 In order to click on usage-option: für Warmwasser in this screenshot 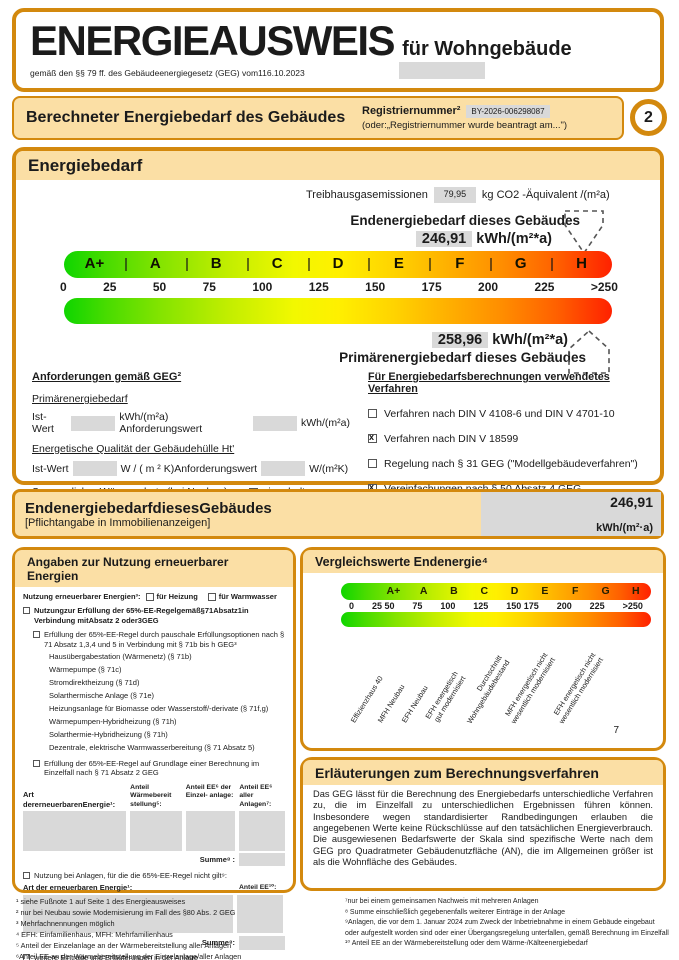, I will do `click(242, 596)`.